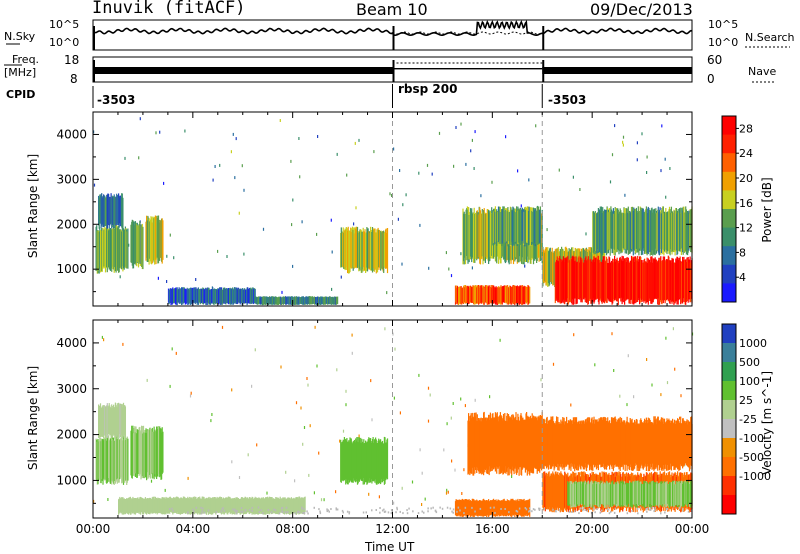 This screenshot has width=800, height=554. I want to click on colorbar-tick-label: 25, so click(746, 400).